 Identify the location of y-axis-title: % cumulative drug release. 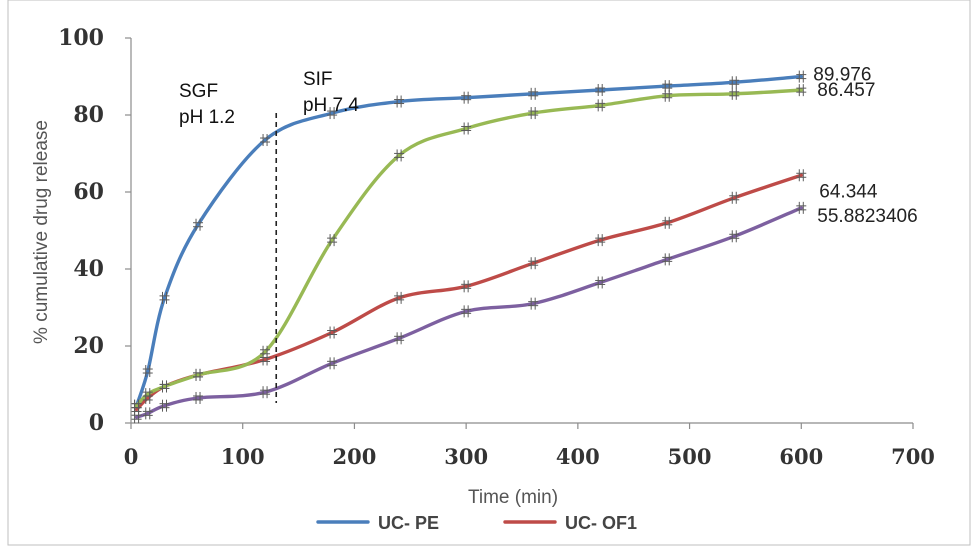
(41, 232).